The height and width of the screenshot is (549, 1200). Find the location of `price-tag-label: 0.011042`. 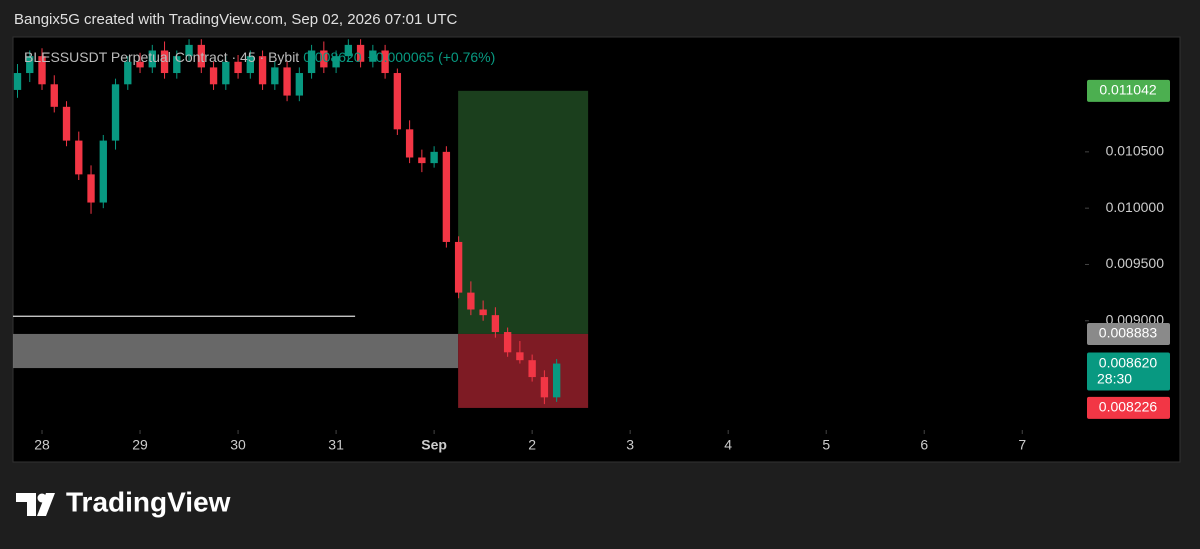

price-tag-label: 0.011042 is located at coordinates (1128, 90).